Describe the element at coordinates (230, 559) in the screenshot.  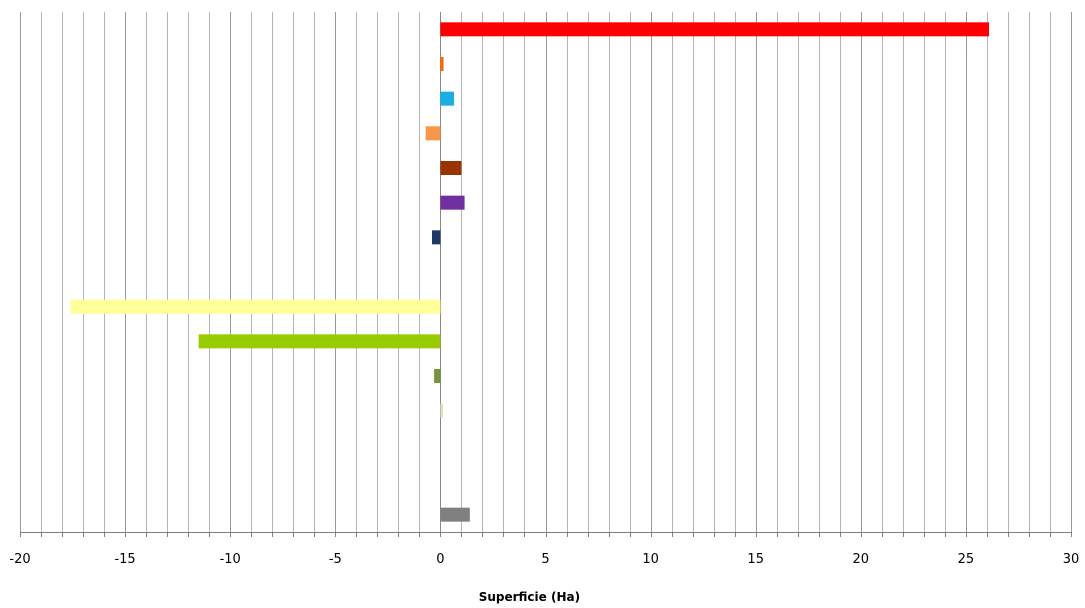
I see `x-tick-label: -10` at that location.